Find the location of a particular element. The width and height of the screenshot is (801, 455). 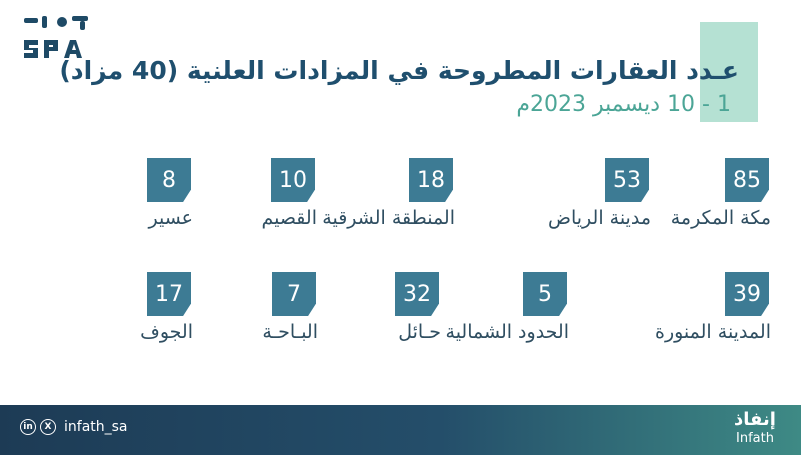

count-badge: 17 is located at coordinates (169, 294).